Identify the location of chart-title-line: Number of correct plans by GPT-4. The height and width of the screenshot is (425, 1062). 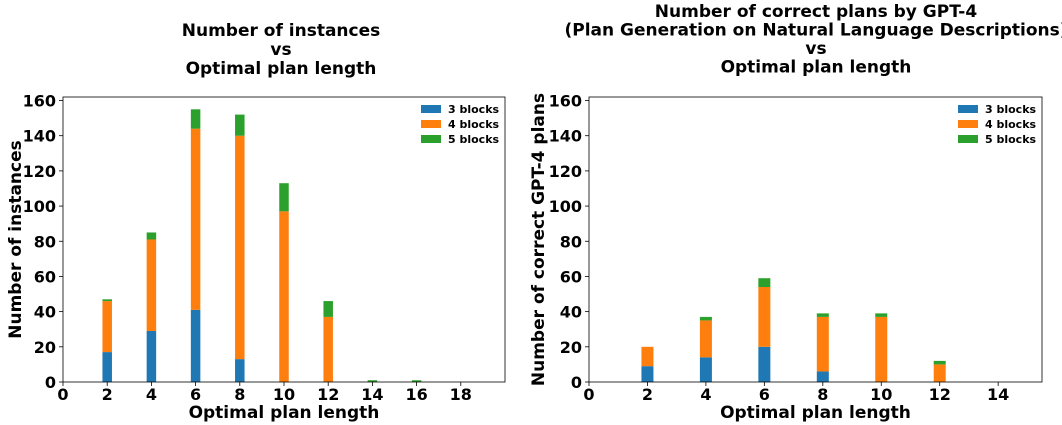
(816, 12).